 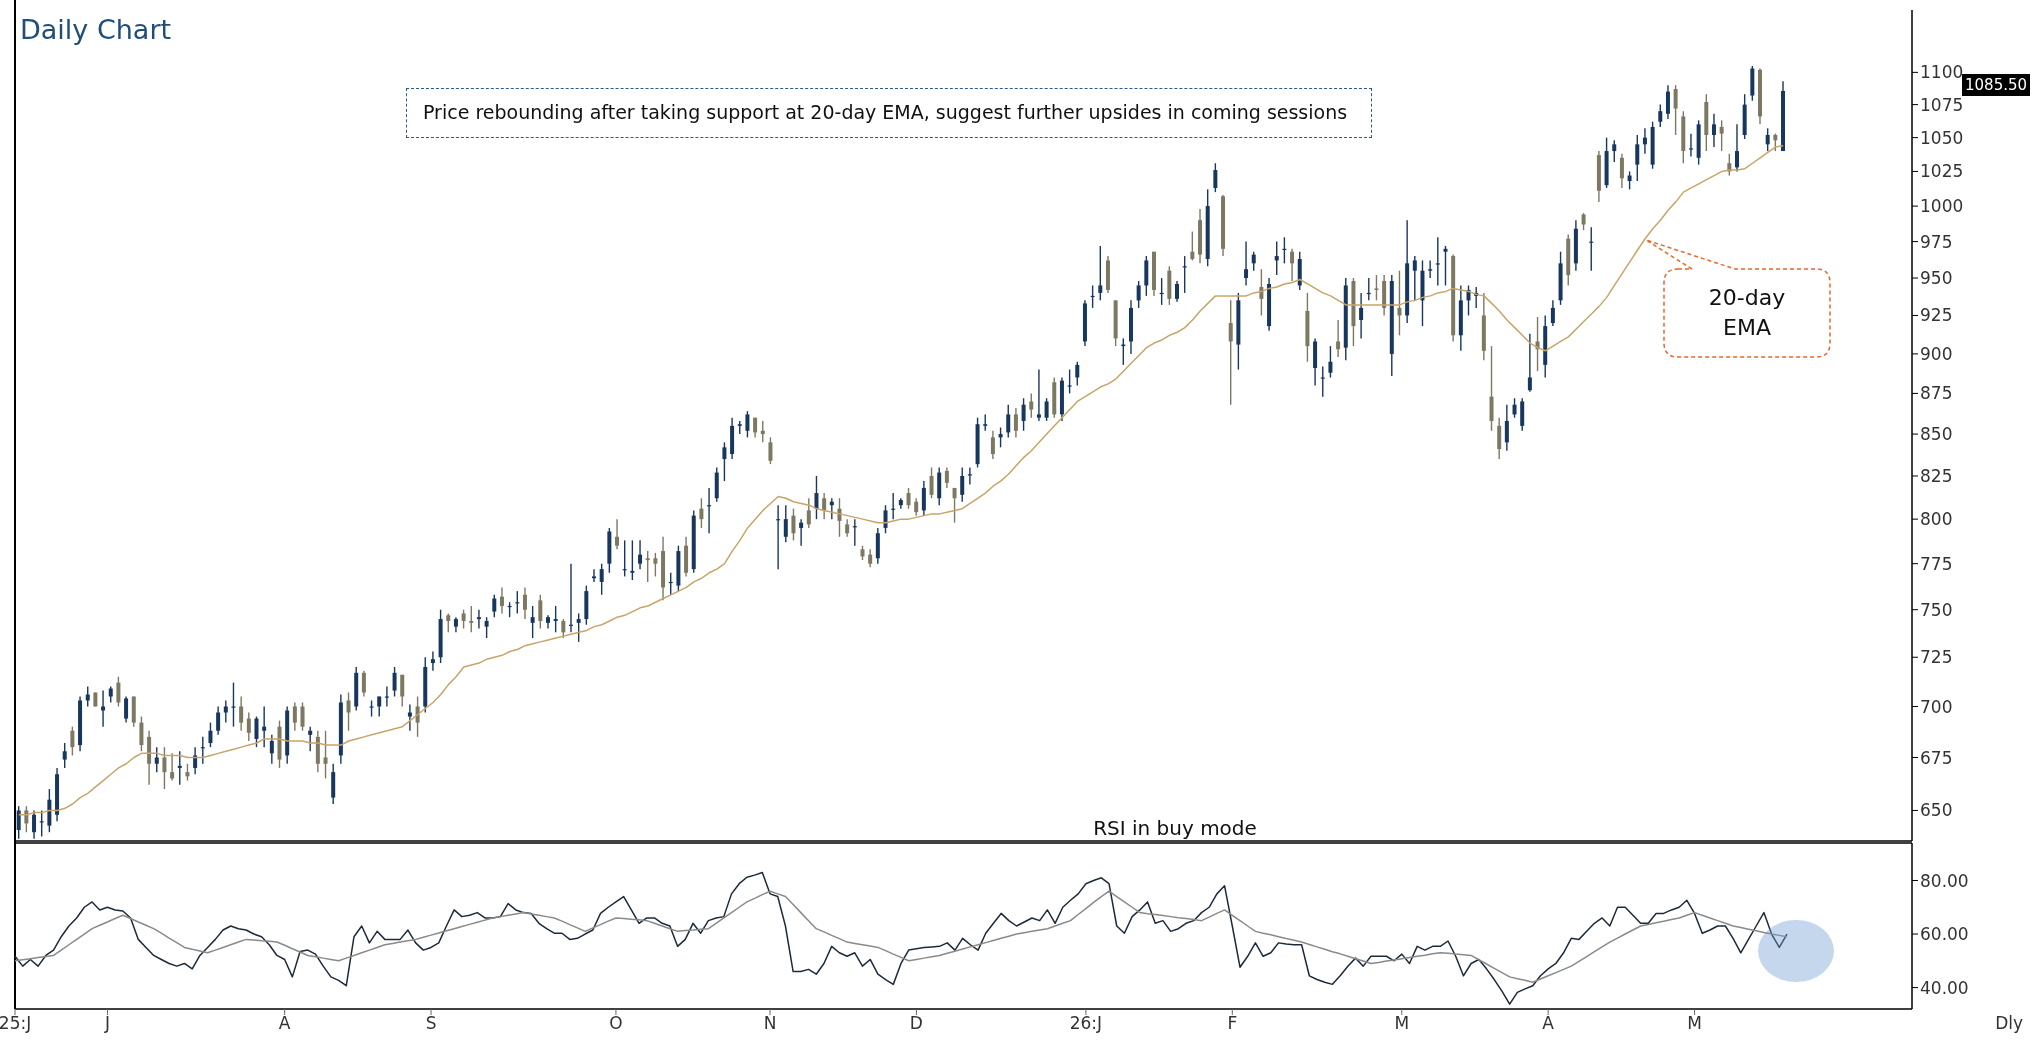 I want to click on y-tick-label: 40.00, so click(x=1944, y=987).